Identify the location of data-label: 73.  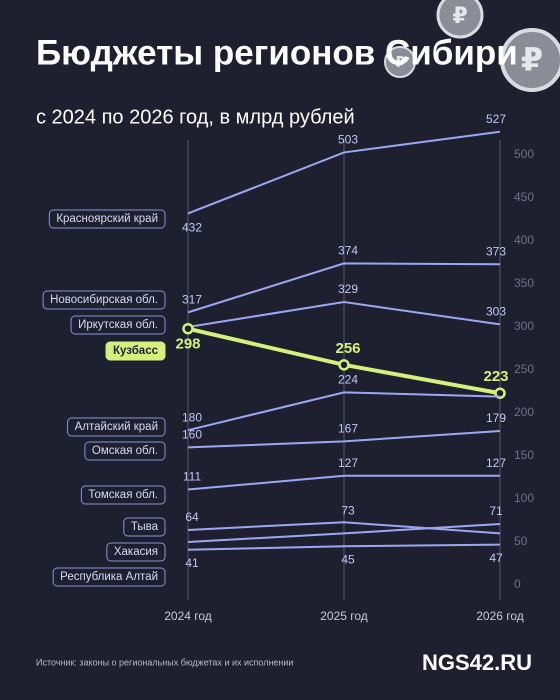
(348, 510).